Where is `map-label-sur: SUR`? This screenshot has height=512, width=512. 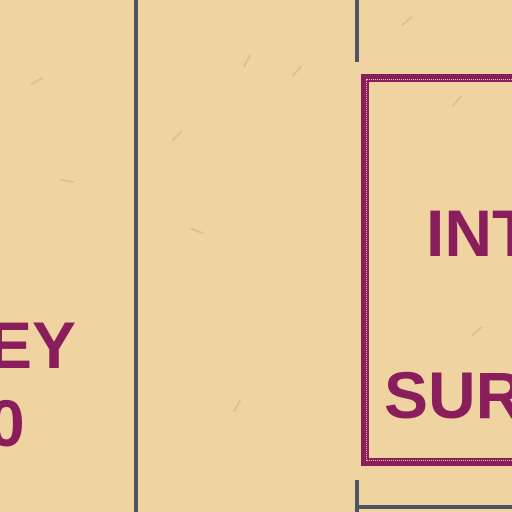 map-label-sur: SUR is located at coordinates (448, 395).